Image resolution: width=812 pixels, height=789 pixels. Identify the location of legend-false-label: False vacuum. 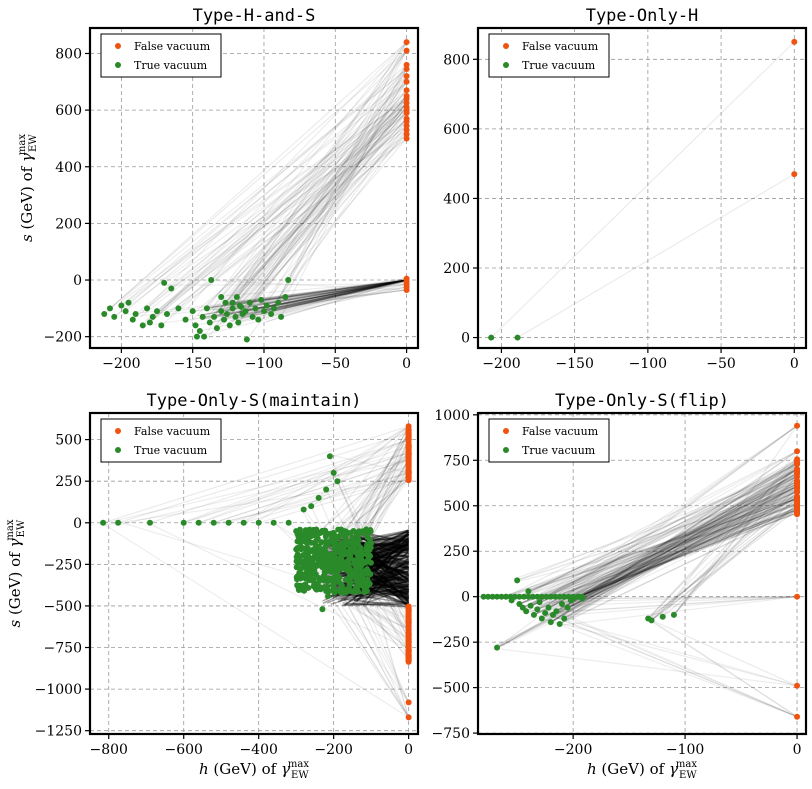
(560, 431).